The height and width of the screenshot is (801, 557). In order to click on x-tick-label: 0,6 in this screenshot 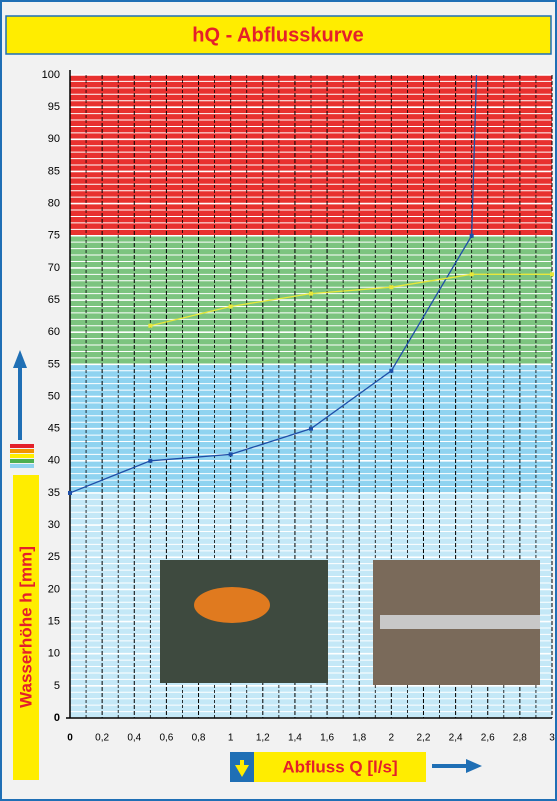, I will do `click(166, 738)`.